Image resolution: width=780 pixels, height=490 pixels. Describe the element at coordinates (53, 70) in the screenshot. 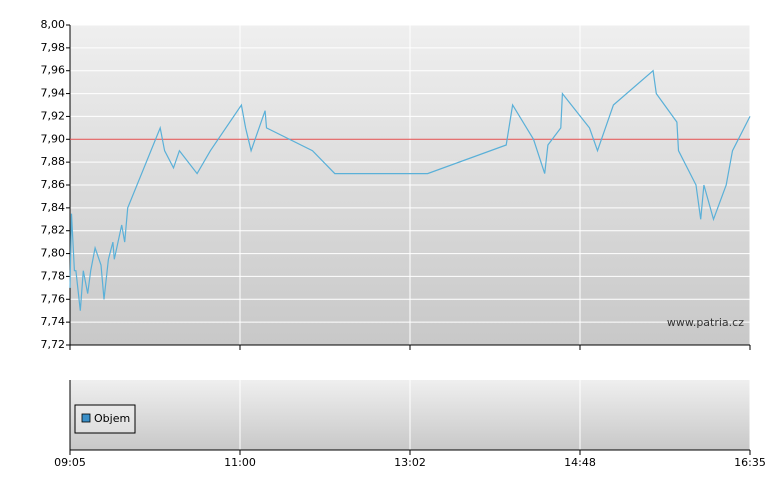

I see `y-tick-label: 7,96` at that location.